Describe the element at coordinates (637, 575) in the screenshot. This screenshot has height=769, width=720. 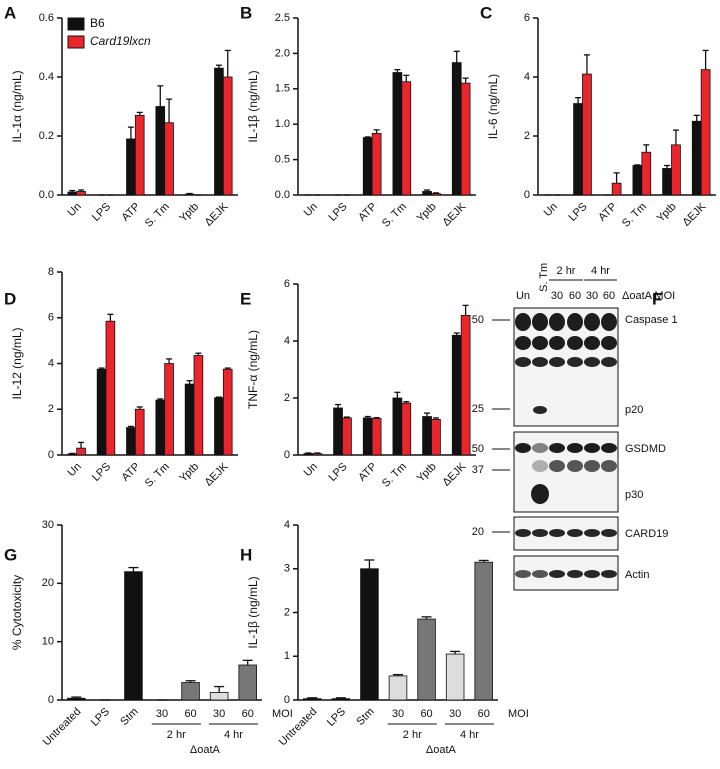
I see `band-label: Actin` at that location.